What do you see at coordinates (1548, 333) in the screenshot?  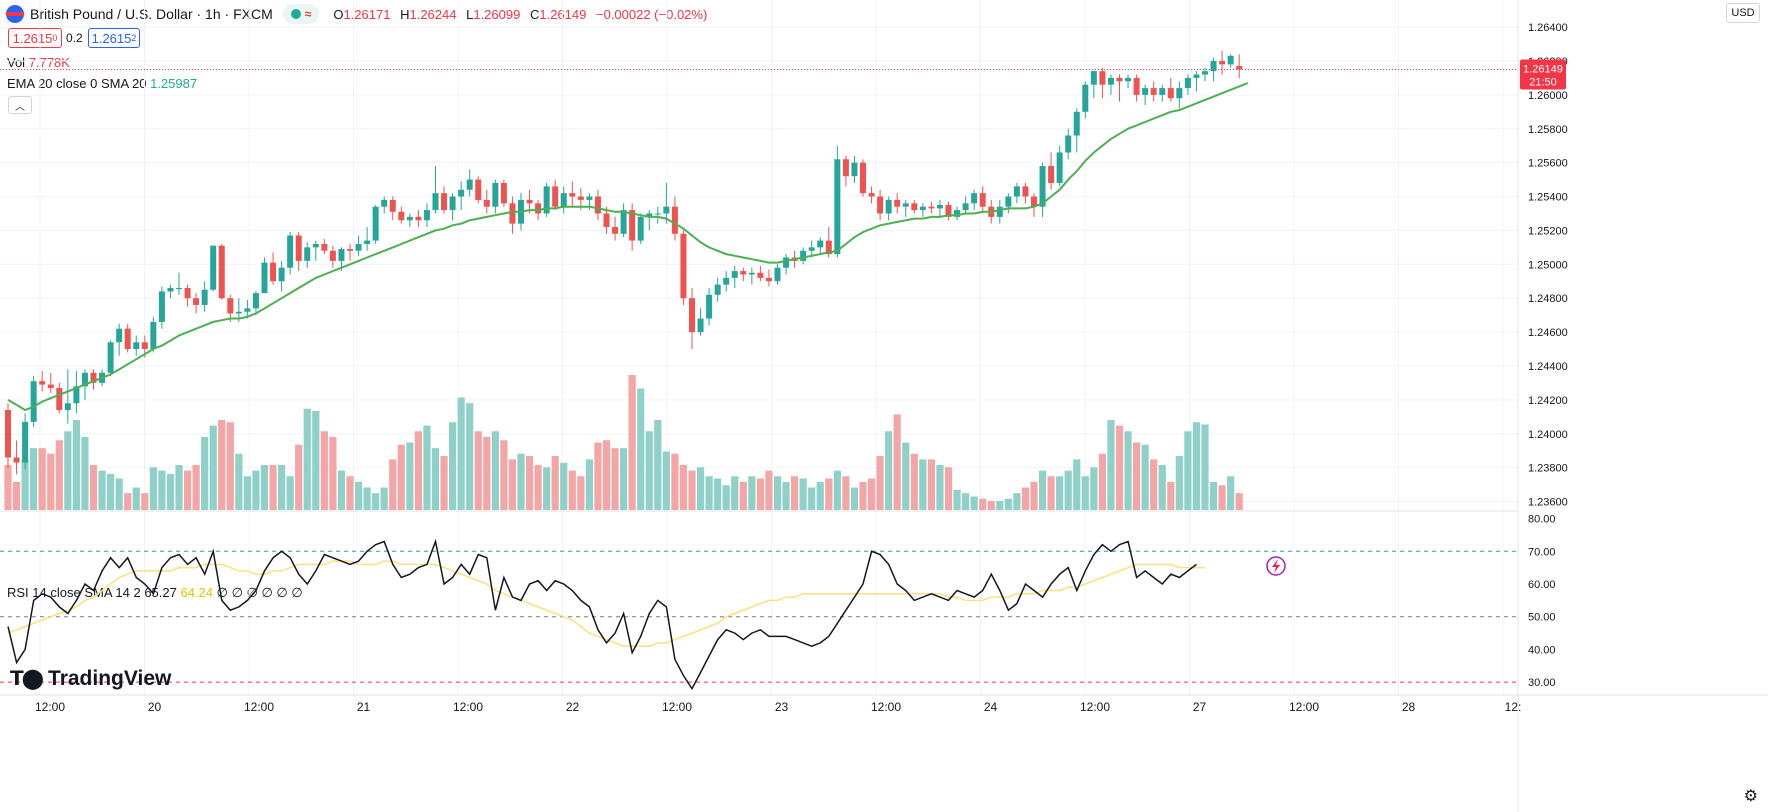 I see `price-tick-label: 1.24600` at bounding box center [1548, 333].